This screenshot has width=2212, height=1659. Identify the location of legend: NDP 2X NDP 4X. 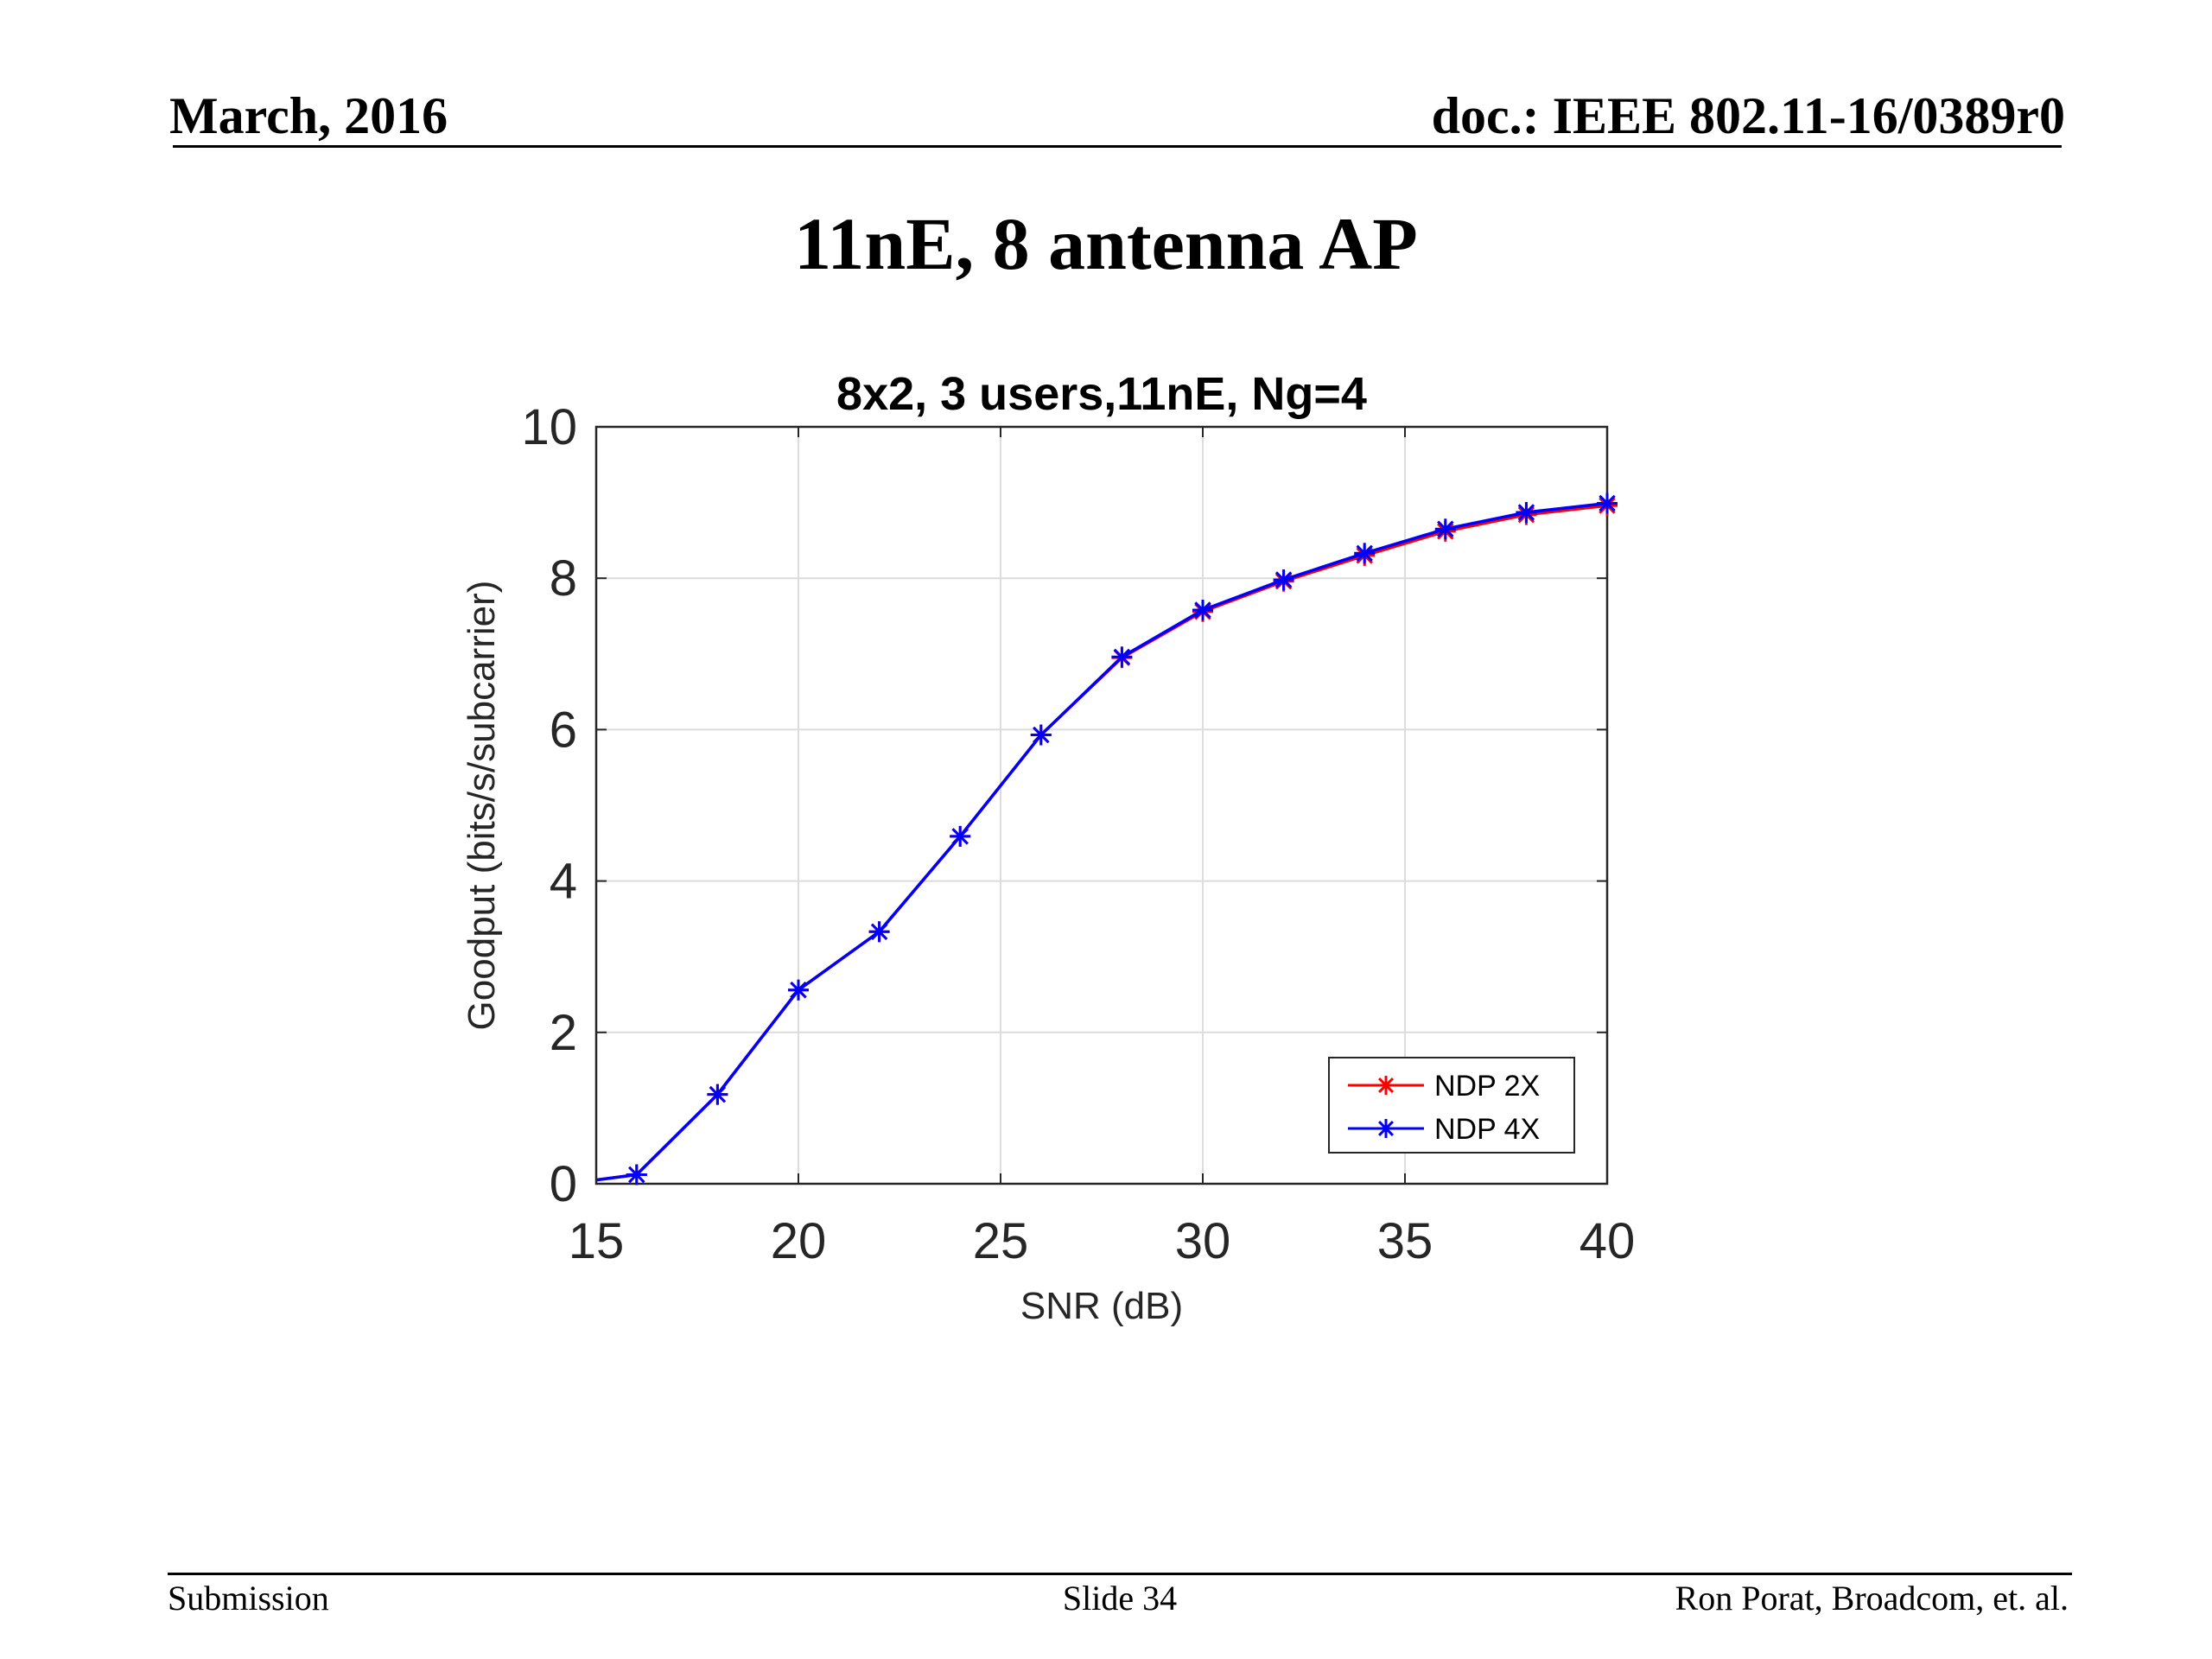
(1451, 1105).